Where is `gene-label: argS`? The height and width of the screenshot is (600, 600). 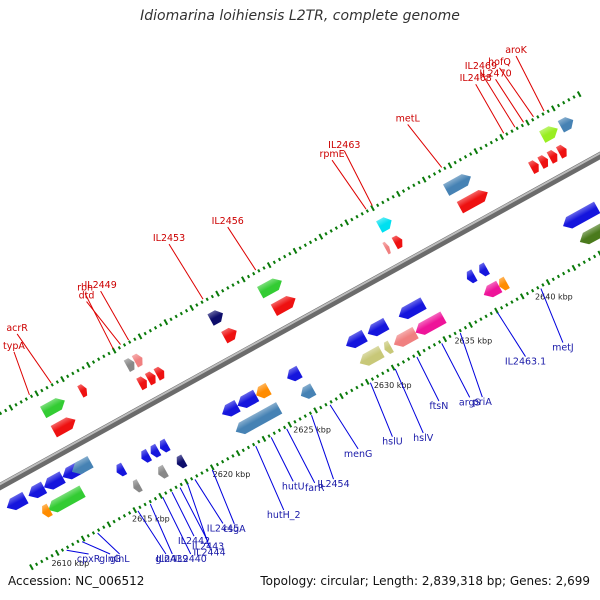 gene-label: argS is located at coordinates (470, 402).